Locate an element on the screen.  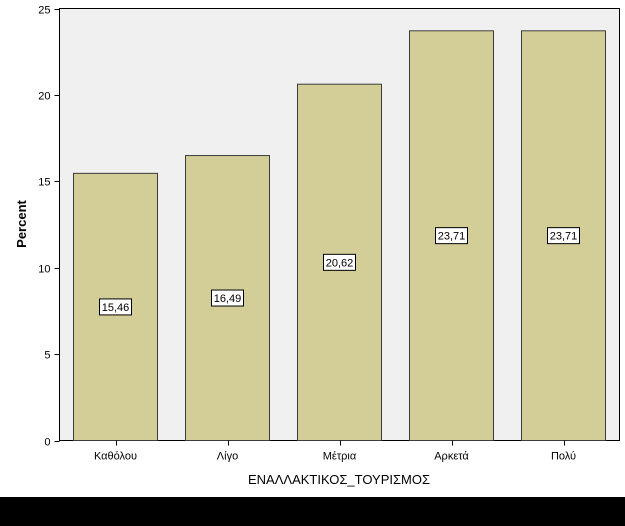
y-tick-label: 25 is located at coordinates (44, 11).